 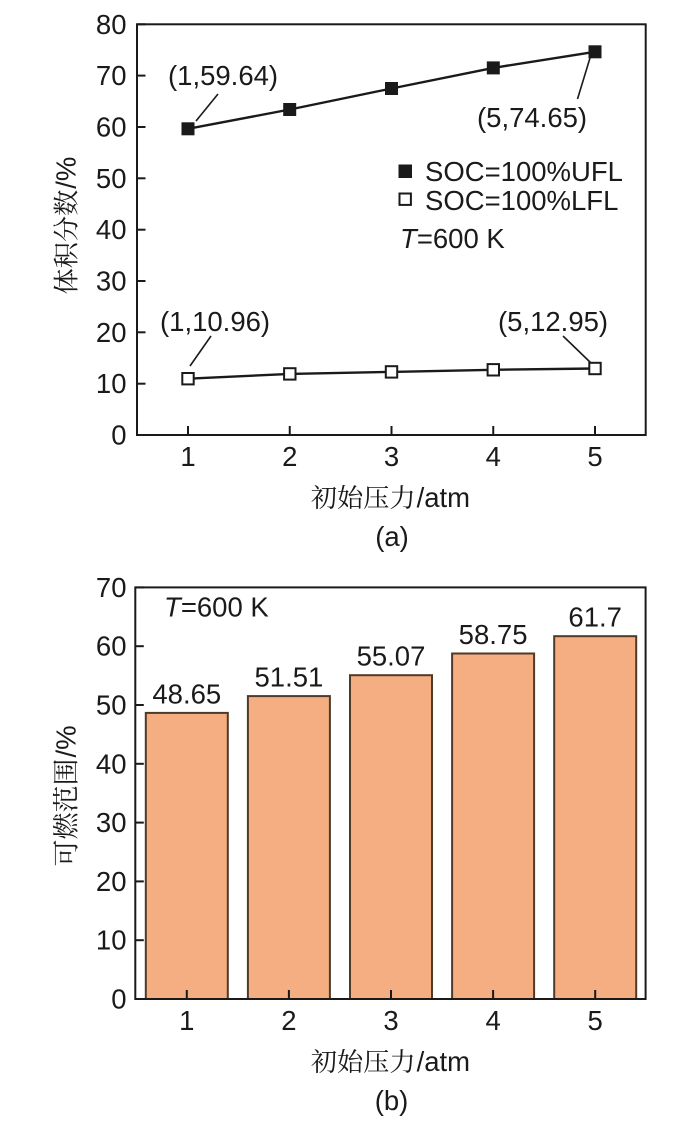 What do you see at coordinates (553, 321) in the screenshot?
I see `svg-text: (5,12.95)` at bounding box center [553, 321].